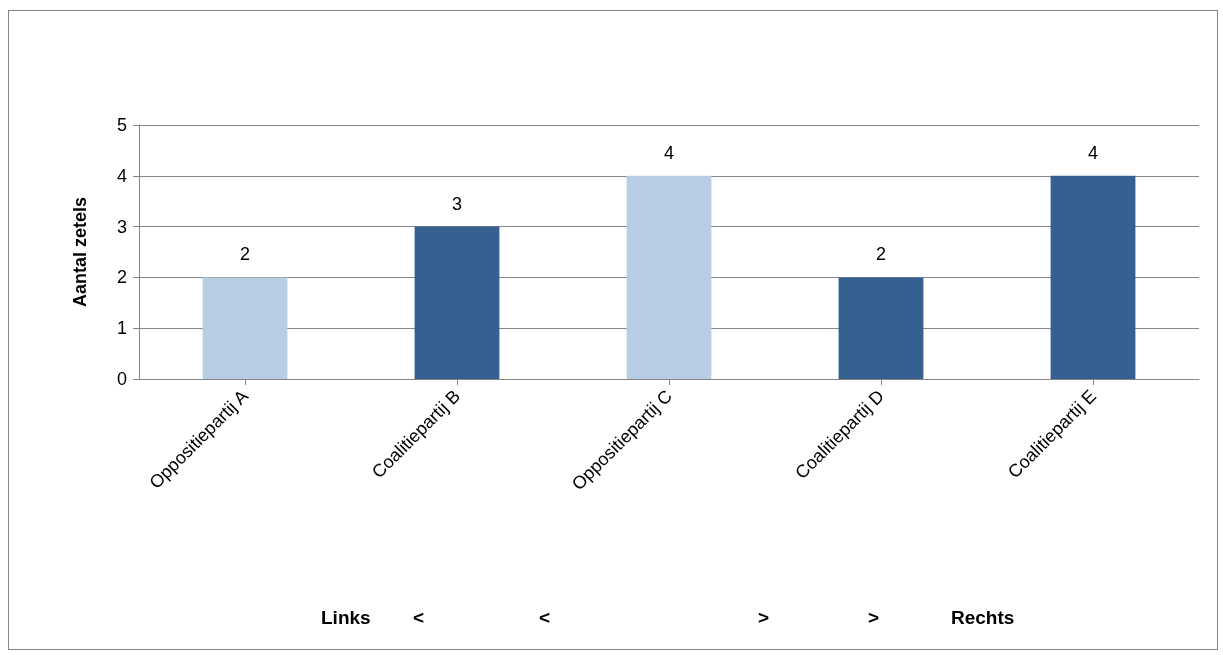 The width and height of the screenshot is (1223, 655). What do you see at coordinates (983, 617) in the screenshot?
I see `text: Rechts` at bounding box center [983, 617].